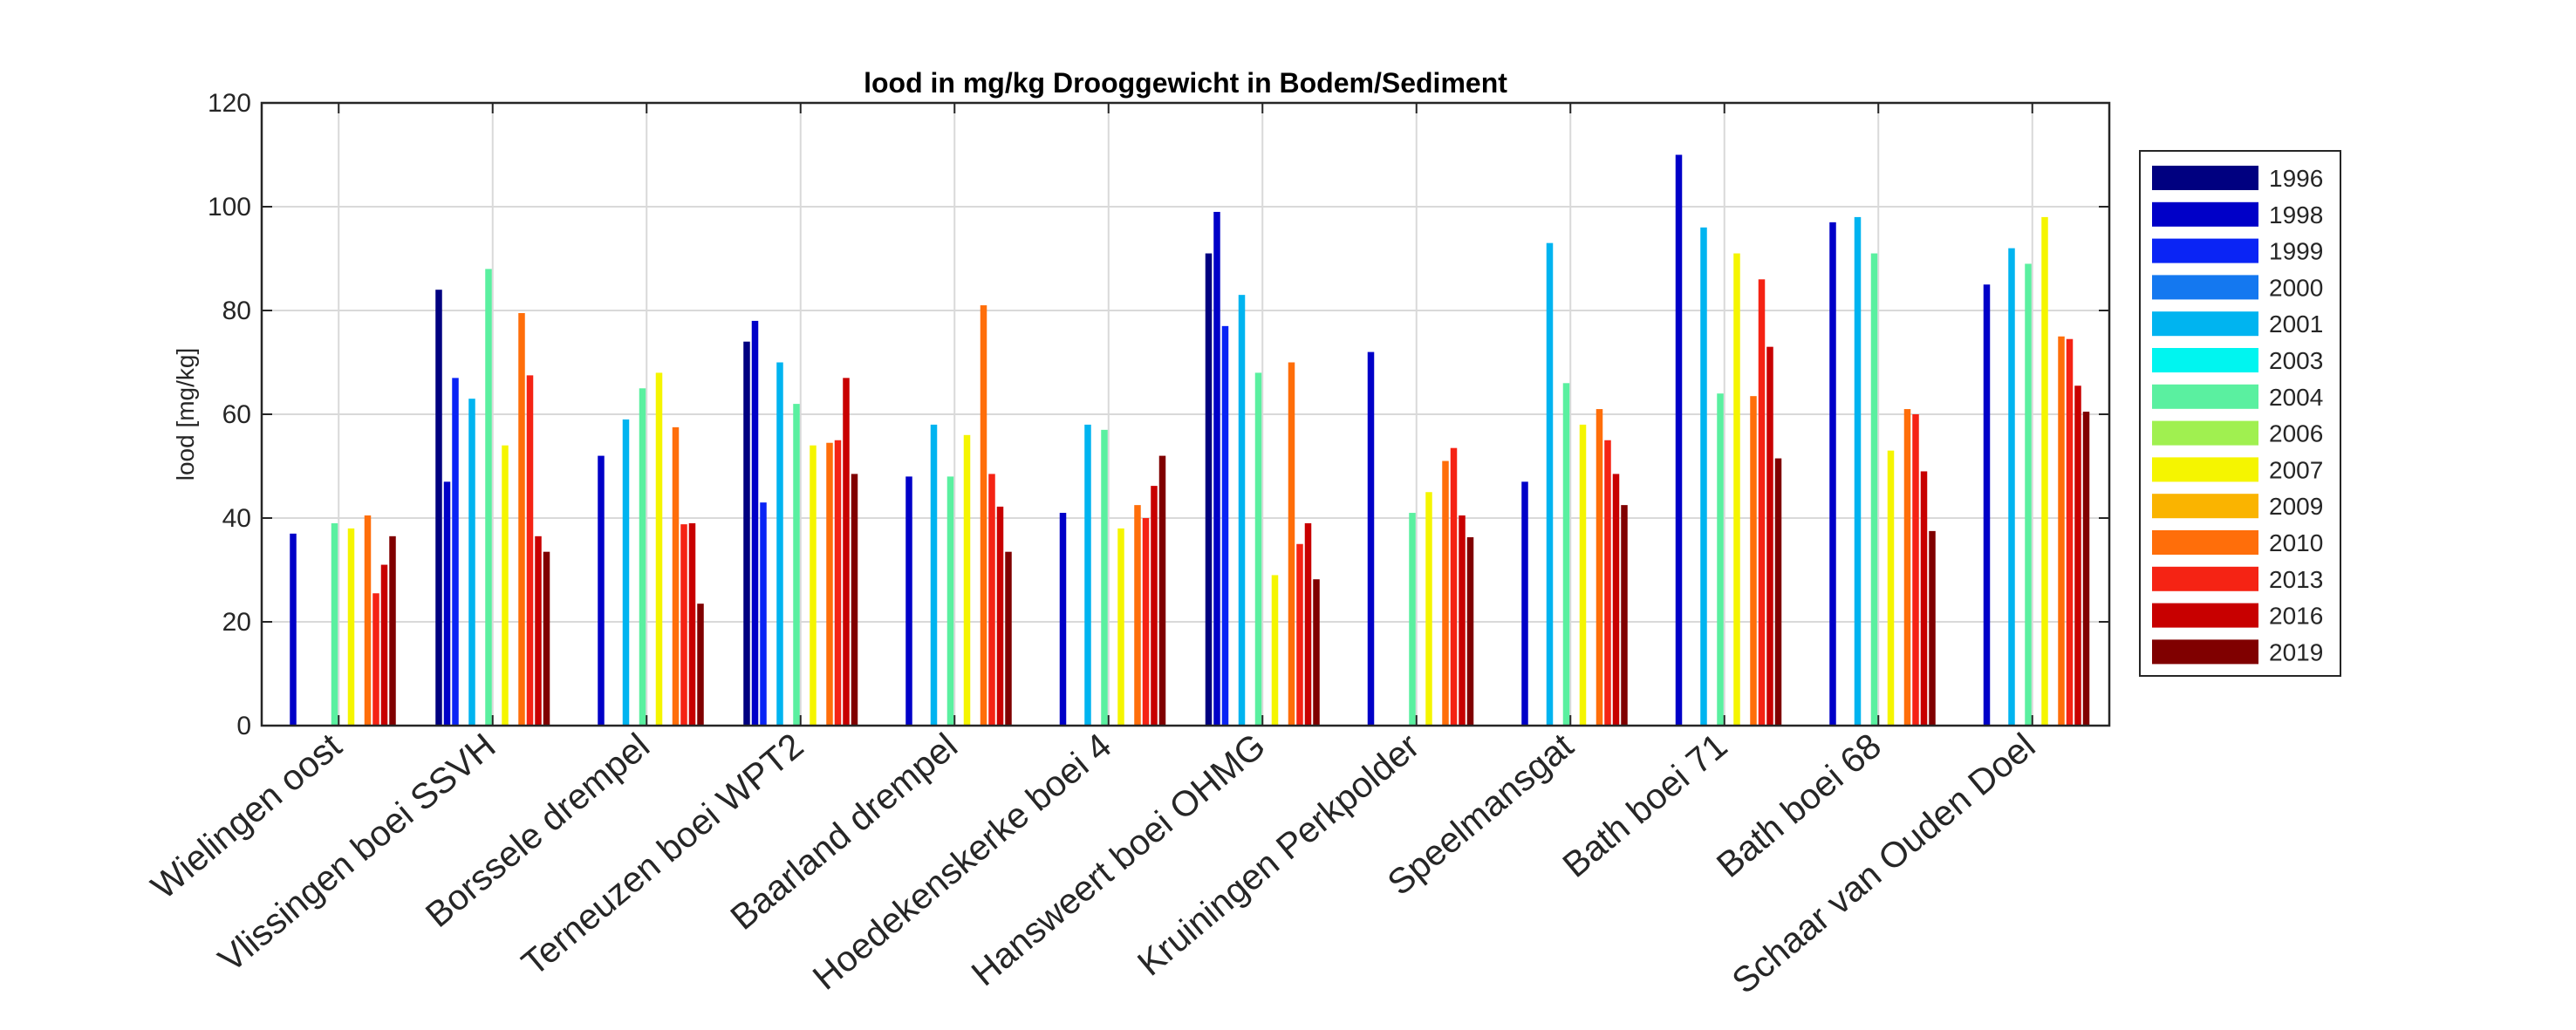 This screenshot has width=2576, height=1030. Describe the element at coordinates (356, 853) in the screenshot. I see `x-tick-label: Vlissingen boei SSVH` at that location.